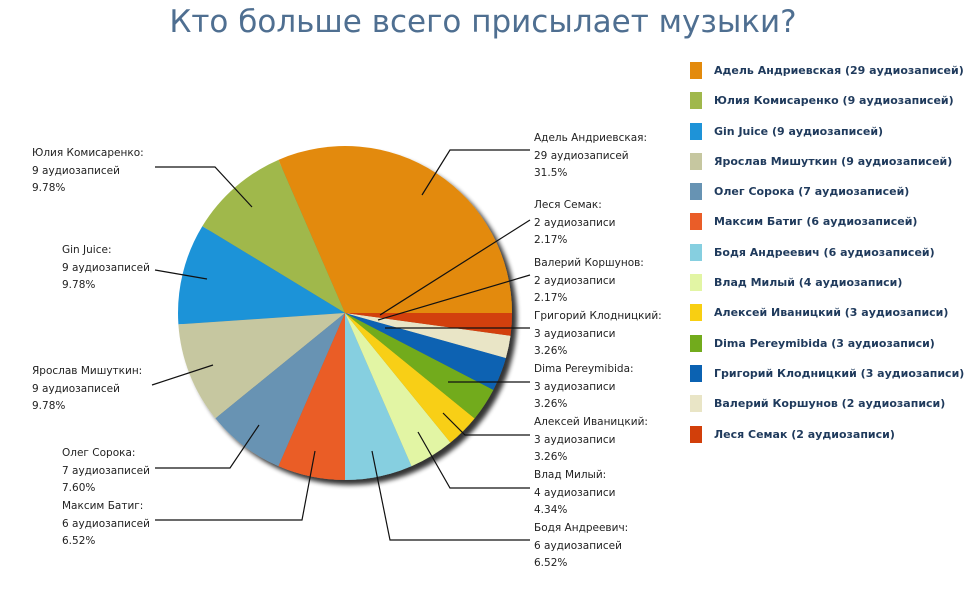  I want to click on data-label: Ярослав Мишуткин: 9 аудиозаписей 9.78%, so click(87, 389).